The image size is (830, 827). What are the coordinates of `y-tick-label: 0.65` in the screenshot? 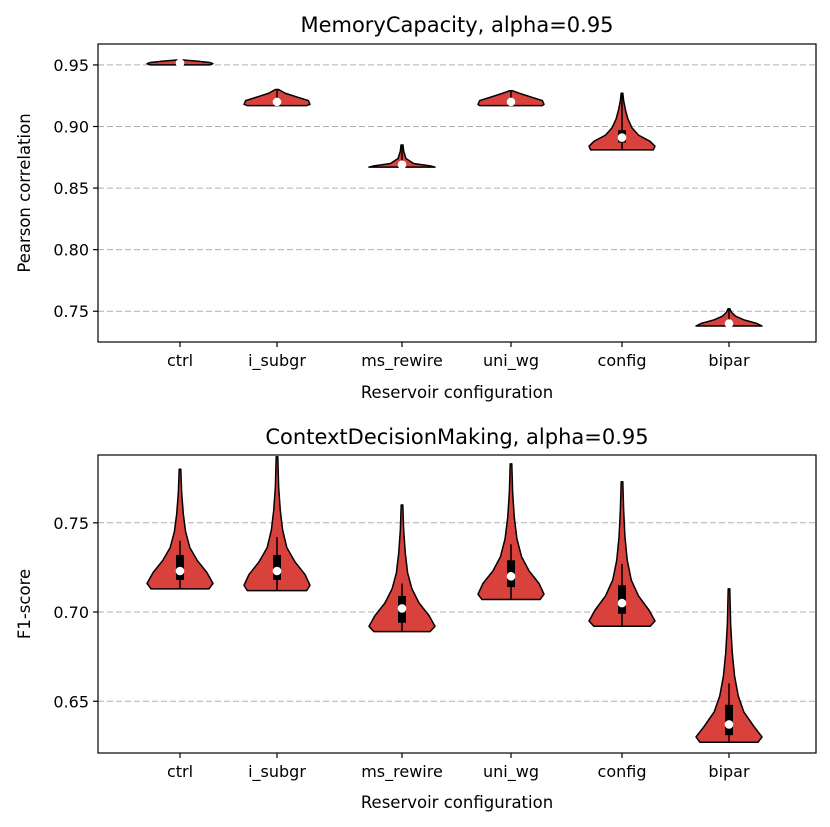 It's located at (71, 701).